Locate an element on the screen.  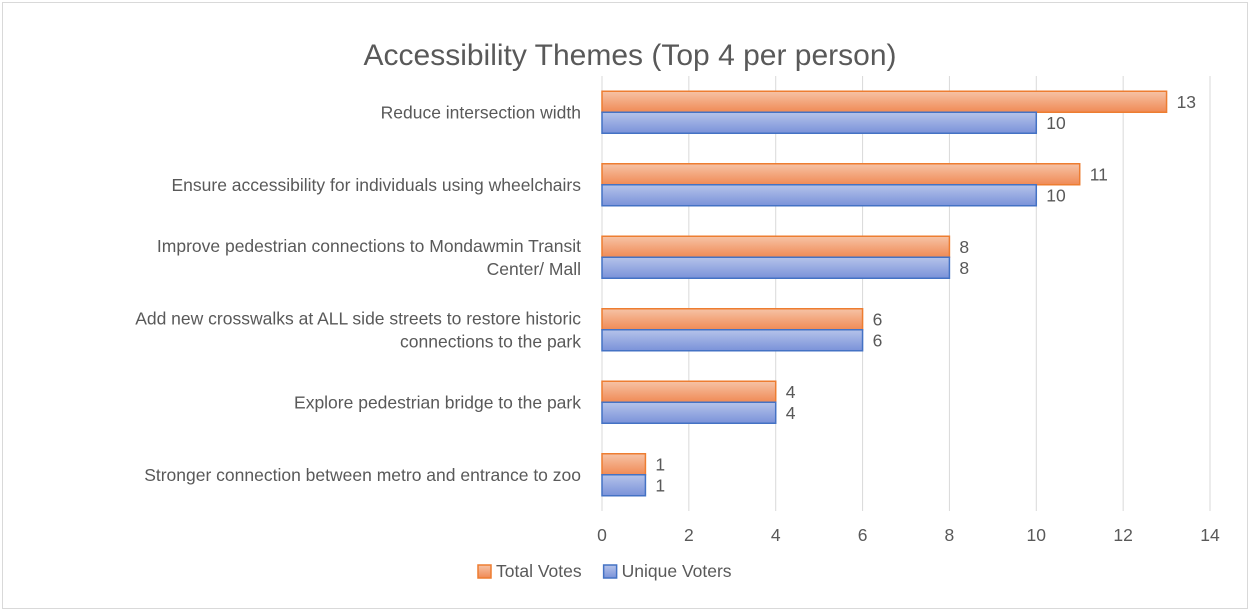
category-label: Explore pedestrian bridge to the park is located at coordinates (437, 402).